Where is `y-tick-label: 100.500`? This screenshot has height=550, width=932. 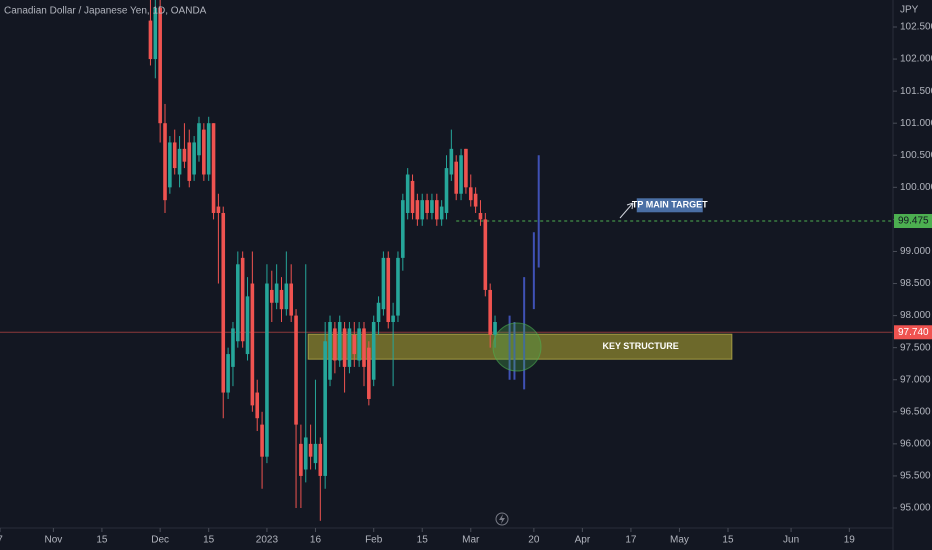 y-tick-label: 100.500 is located at coordinates (916, 155).